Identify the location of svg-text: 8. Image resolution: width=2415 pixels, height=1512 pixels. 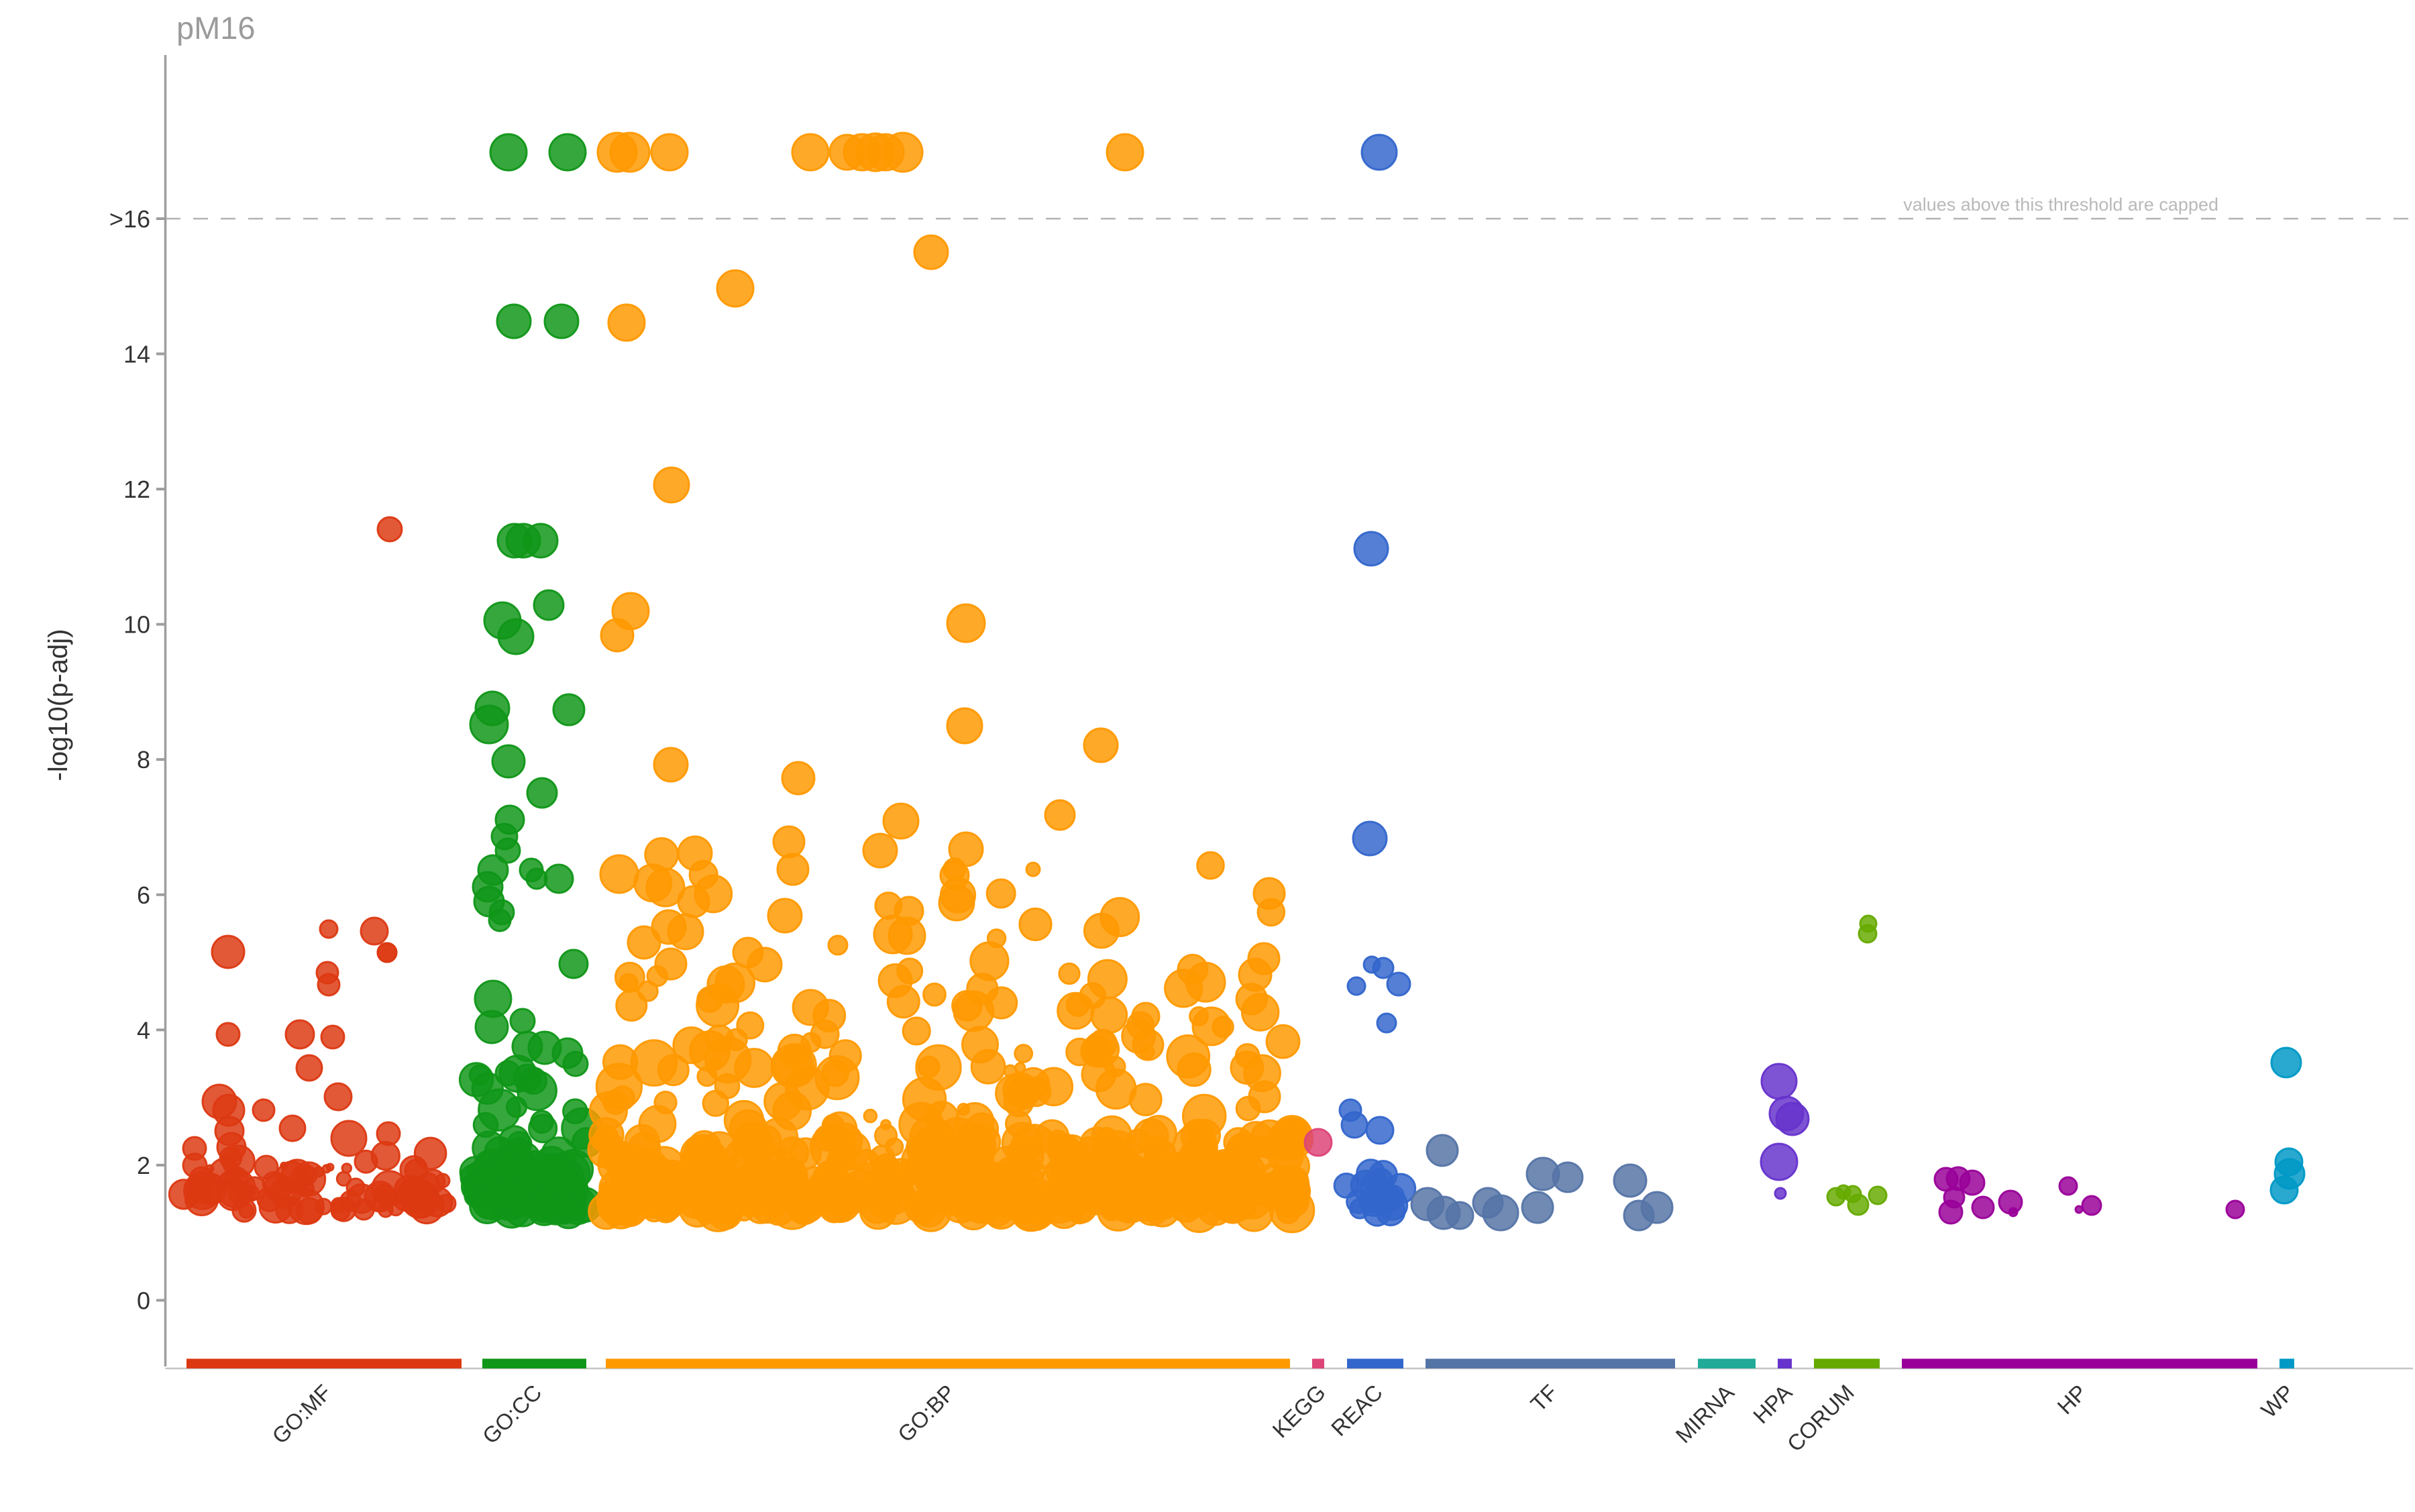
(143, 760).